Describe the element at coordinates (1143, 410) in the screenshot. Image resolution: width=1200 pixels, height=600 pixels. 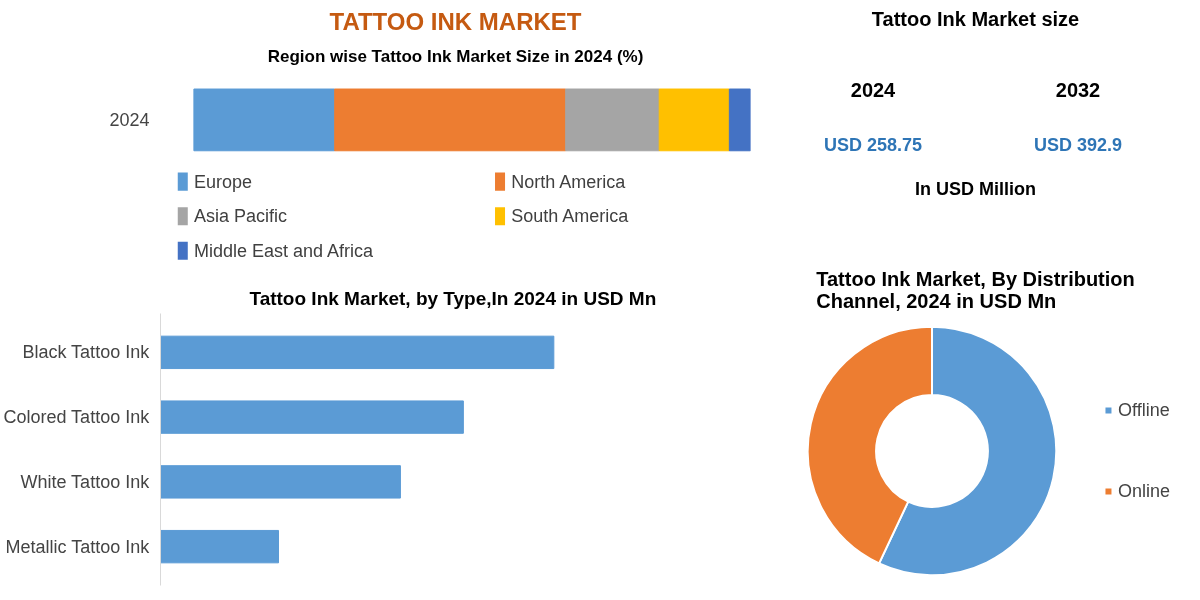
I see `legend-label: Offline` at that location.